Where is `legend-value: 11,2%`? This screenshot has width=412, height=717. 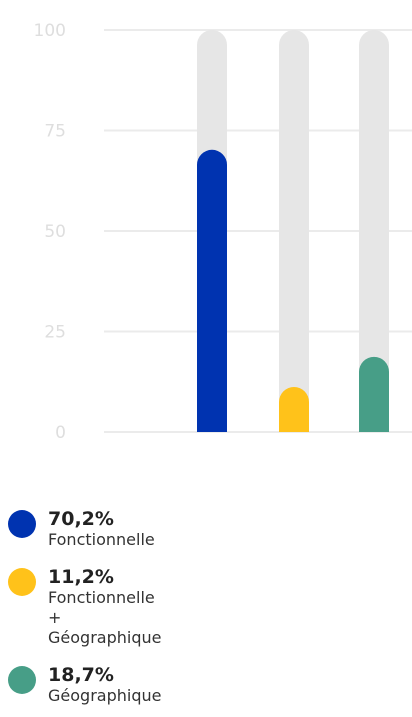 legend-value: 11,2% is located at coordinates (81, 577).